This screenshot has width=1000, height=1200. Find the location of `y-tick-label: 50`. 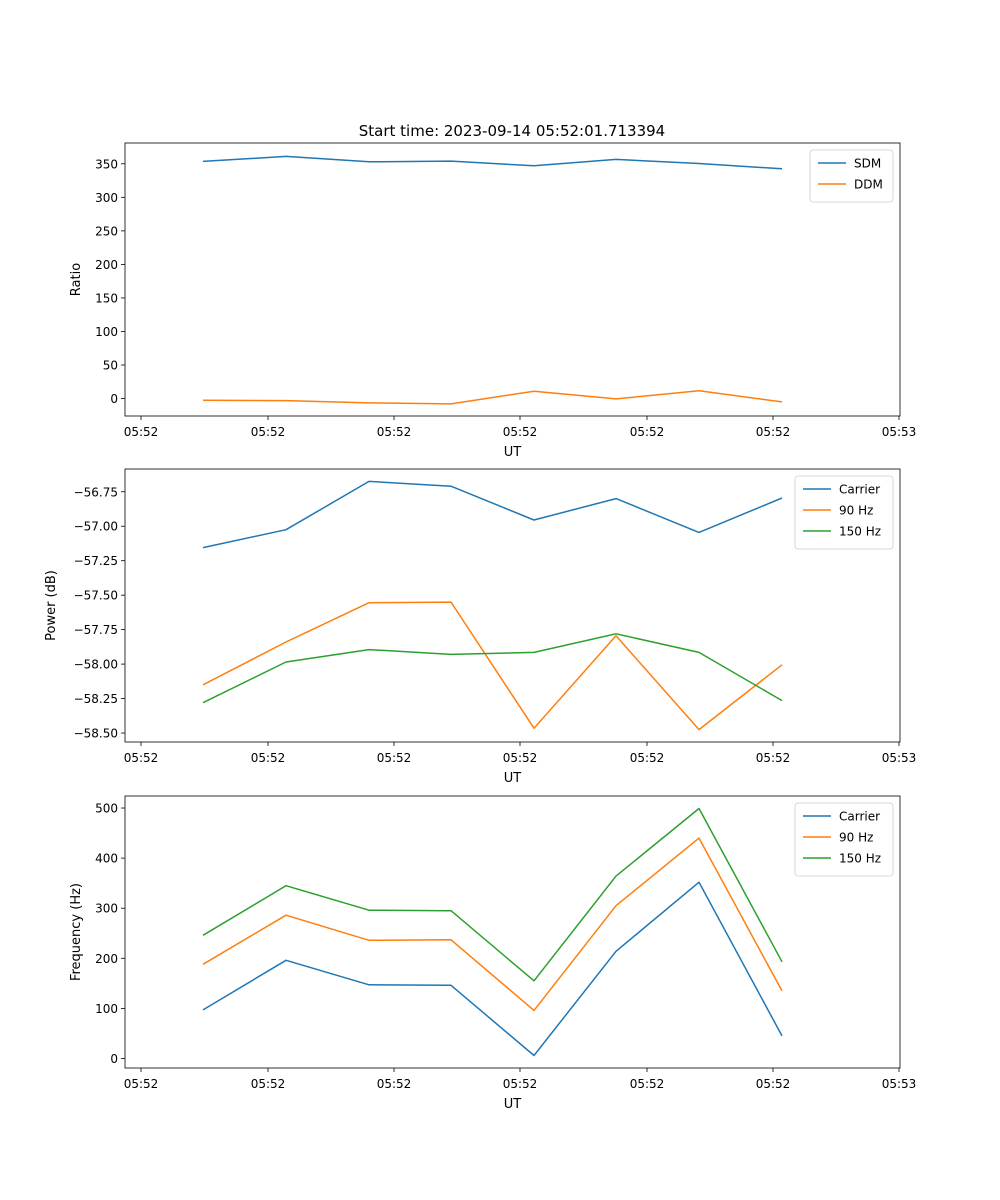

y-tick-label: 50 is located at coordinates (110, 366).